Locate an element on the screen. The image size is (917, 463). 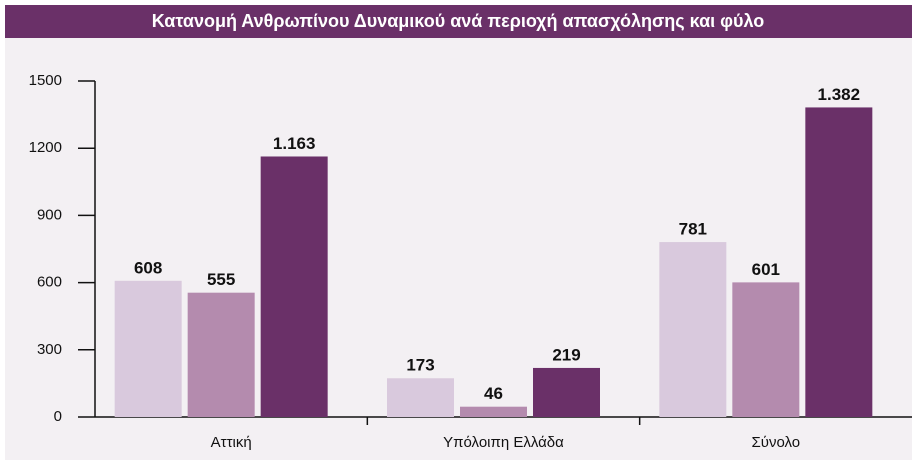
value-label: 781 is located at coordinates (693, 229).